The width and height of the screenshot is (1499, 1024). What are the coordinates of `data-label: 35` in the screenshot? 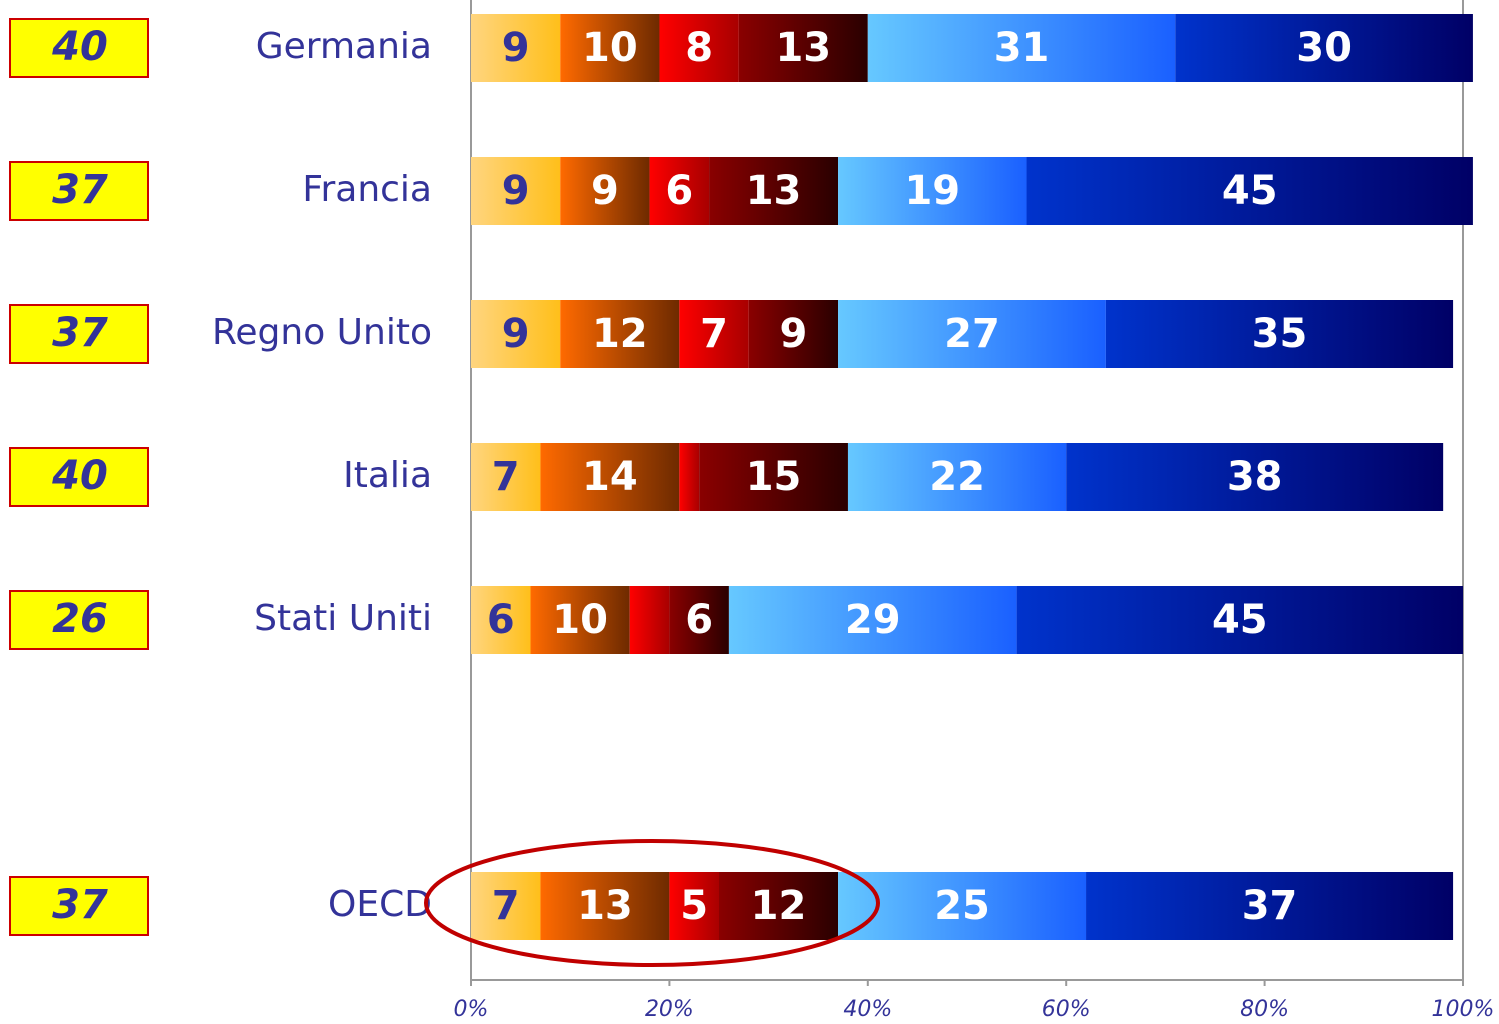 It's located at (1280, 334).